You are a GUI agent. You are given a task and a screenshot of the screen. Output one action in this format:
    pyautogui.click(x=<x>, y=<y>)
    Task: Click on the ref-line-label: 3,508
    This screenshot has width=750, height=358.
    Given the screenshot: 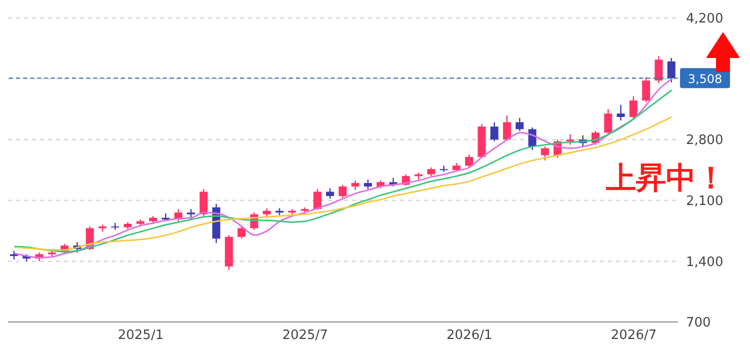 What is the action you would take?
    pyautogui.click(x=705, y=79)
    